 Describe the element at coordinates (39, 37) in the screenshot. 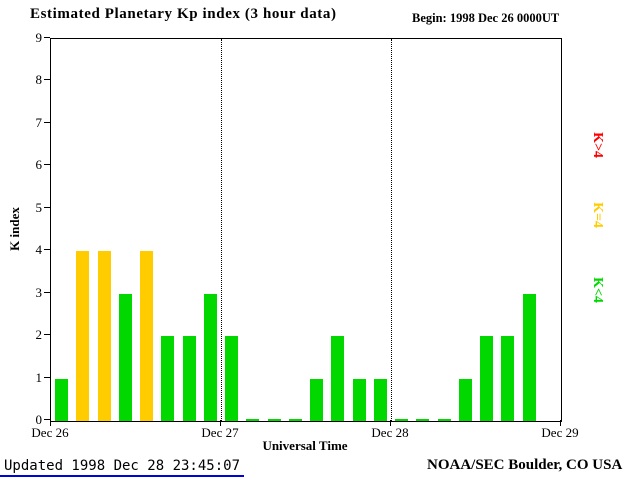

I see `y-tick-label: 9` at that location.